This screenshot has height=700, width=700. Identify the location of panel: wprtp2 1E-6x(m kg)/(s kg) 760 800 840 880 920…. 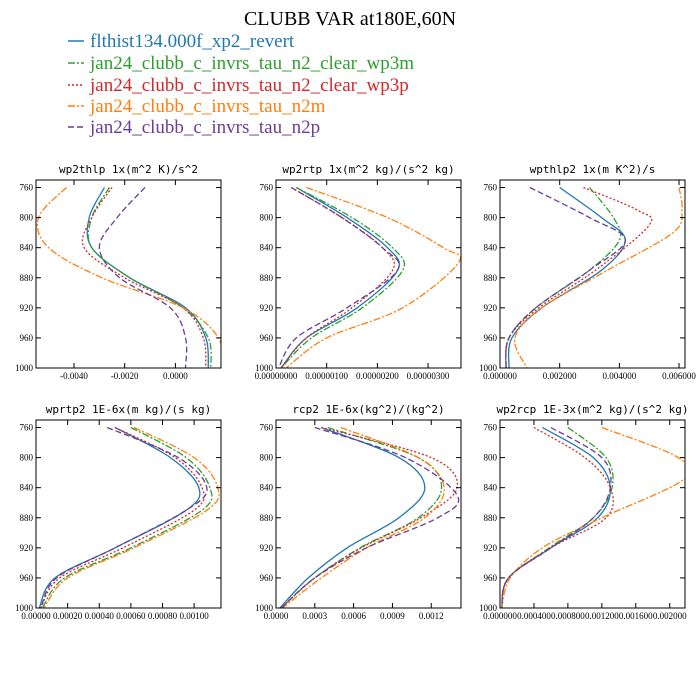
(118, 512).